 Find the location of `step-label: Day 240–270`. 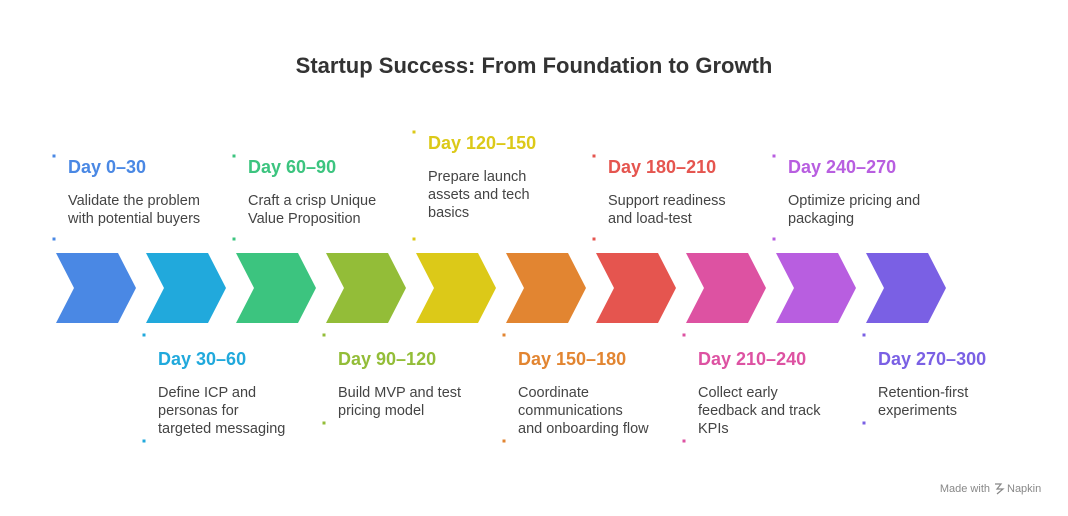

step-label: Day 240–270 is located at coordinates (842, 167).